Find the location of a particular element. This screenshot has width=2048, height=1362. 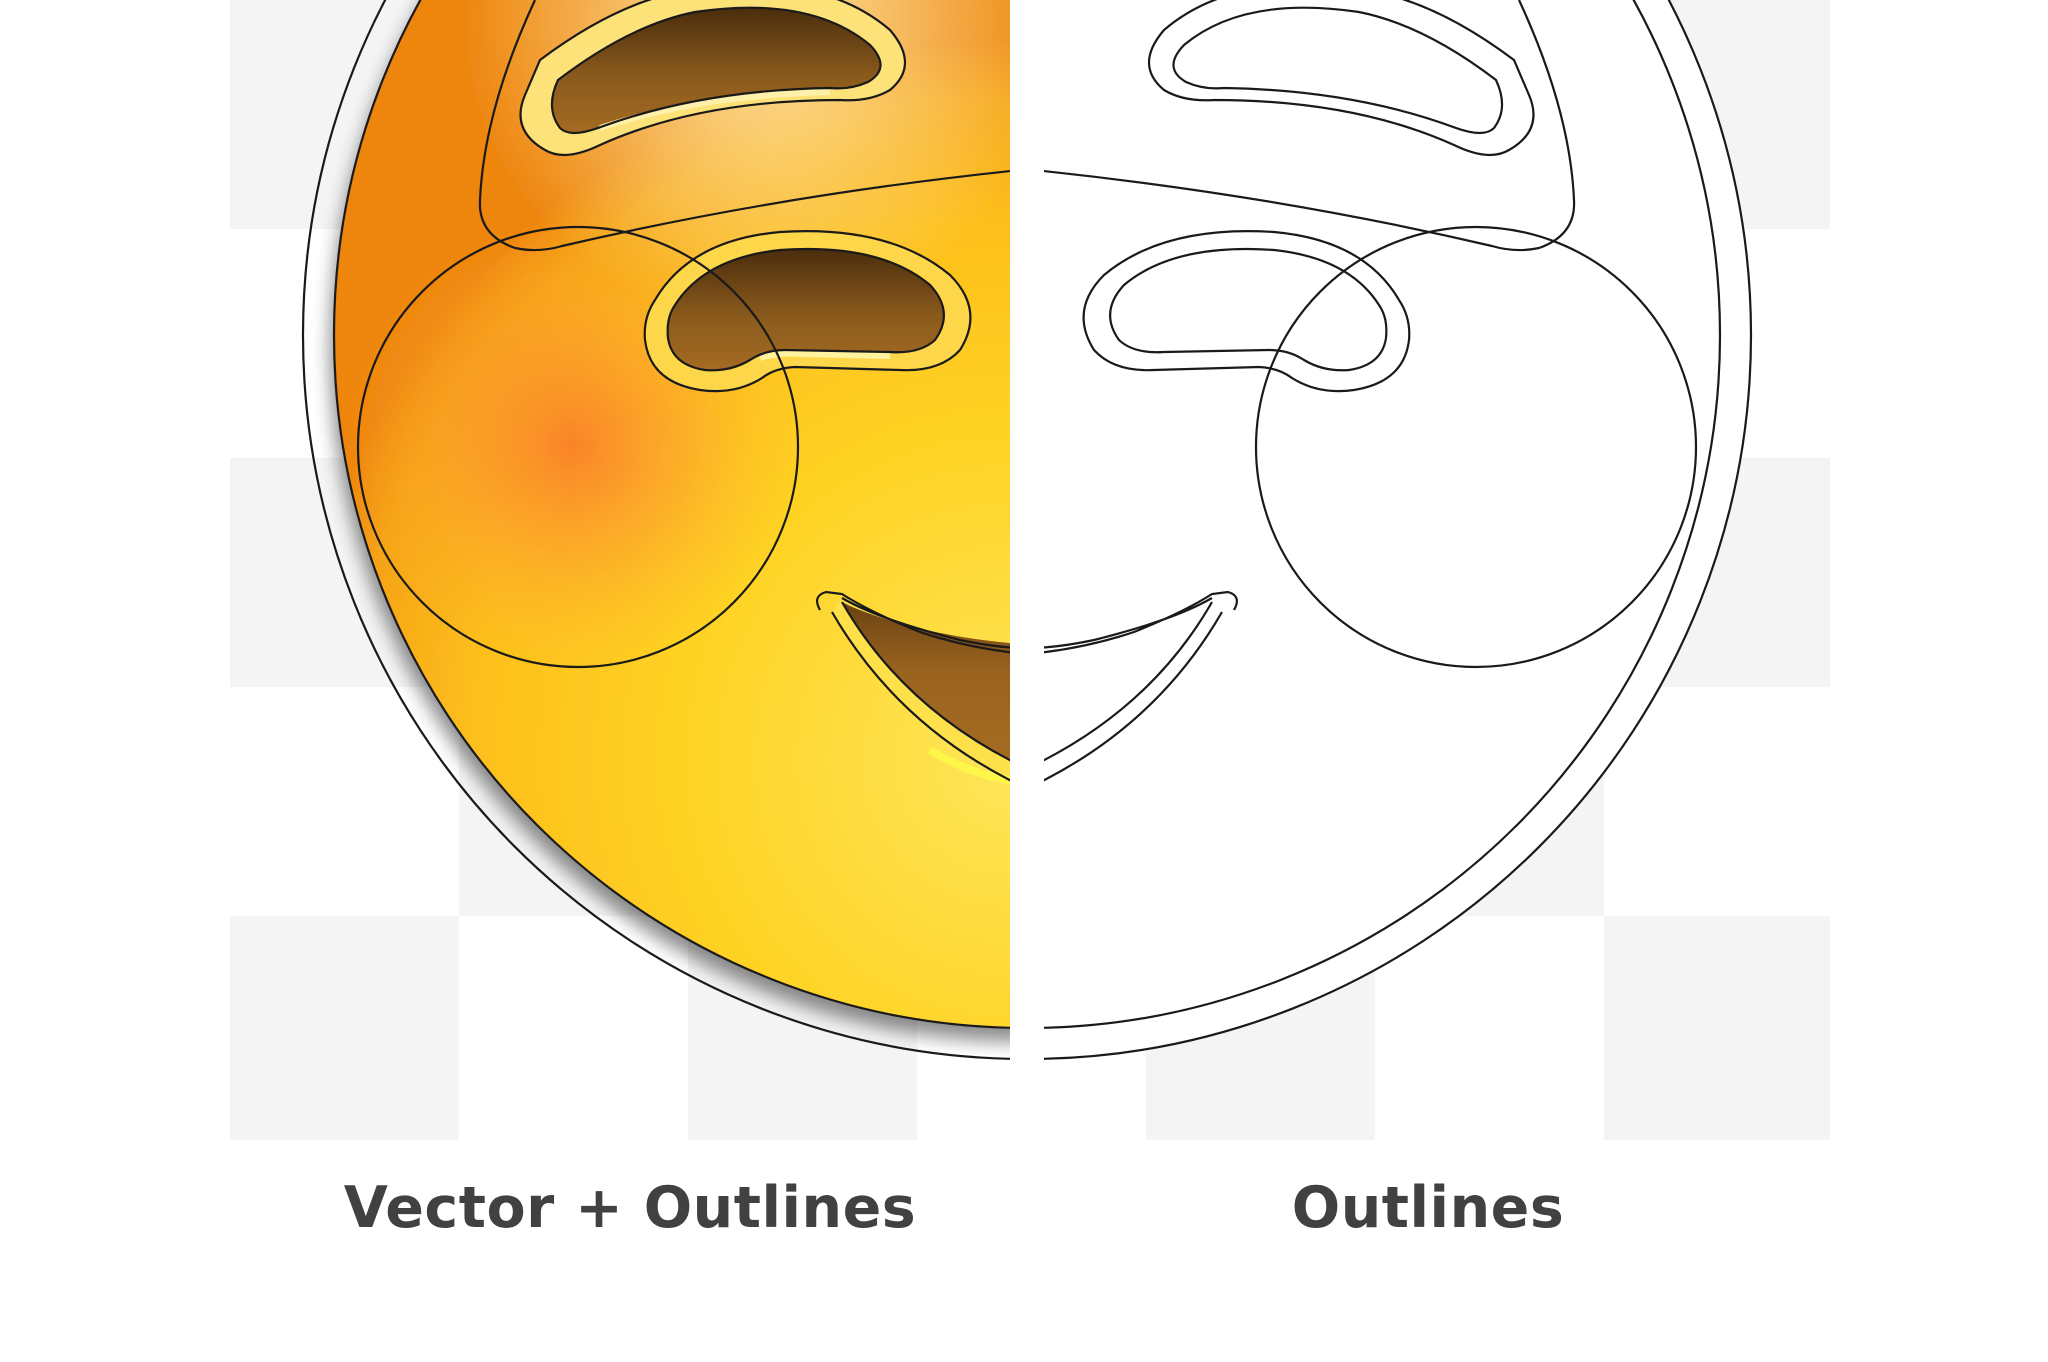

caption-vector-outlines: Vector + Outlines is located at coordinates (630, 1208).